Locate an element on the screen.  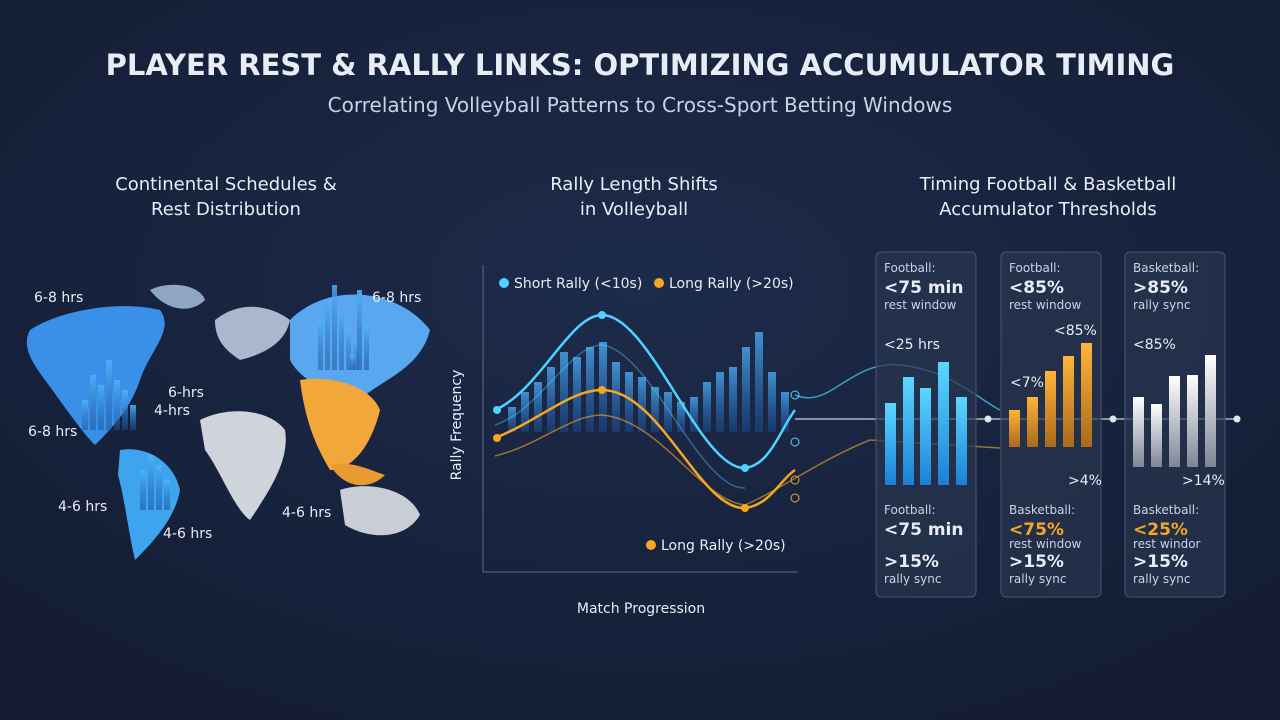
legend-item: Short Rally (<10s) is located at coordinates (578, 284).